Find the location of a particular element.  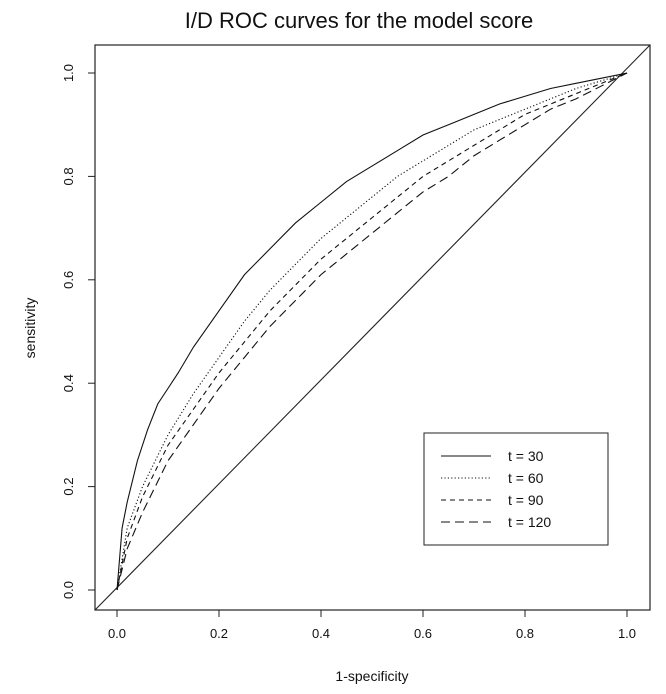

y-axis-label: sensitivity is located at coordinates (30, 328).